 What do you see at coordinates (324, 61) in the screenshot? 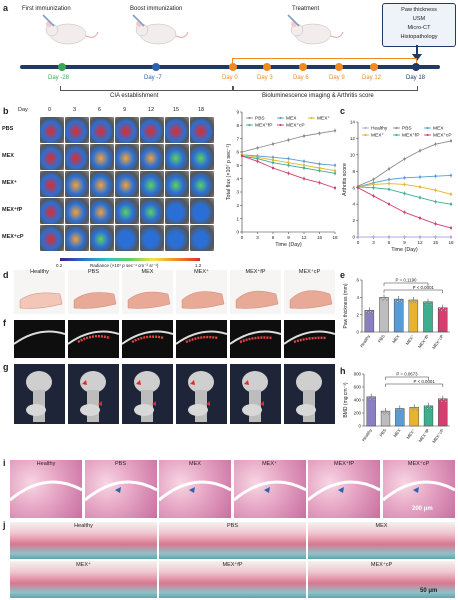
I see `treatment-bracket` at bounding box center [324, 61].